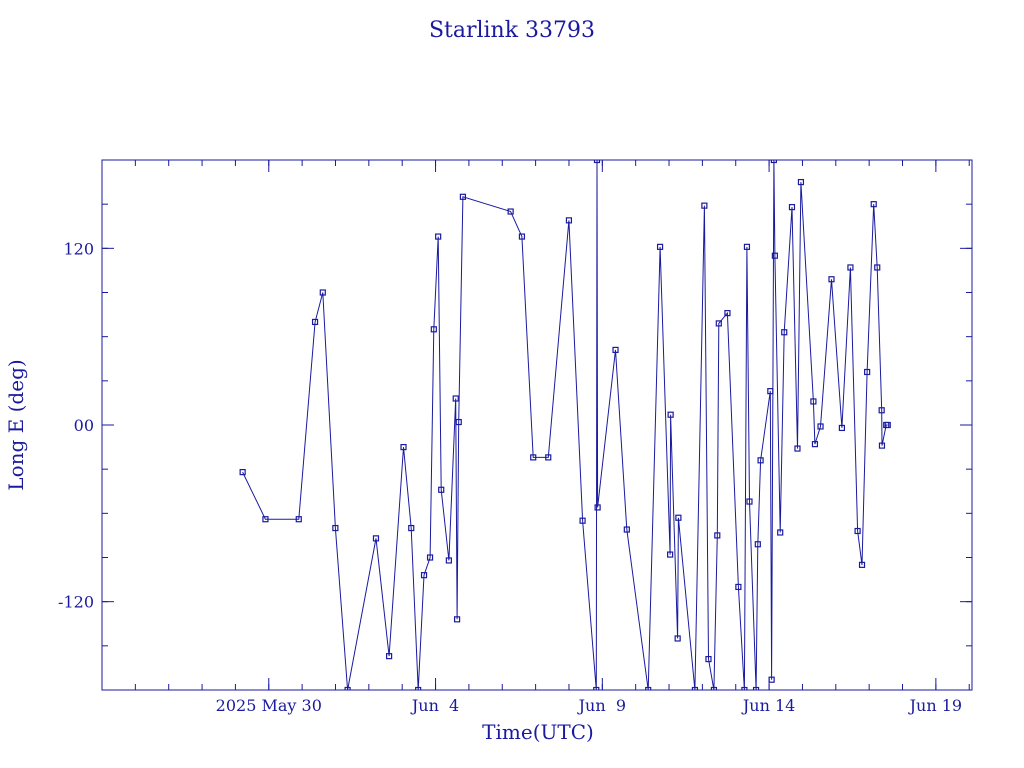  Describe the element at coordinates (269, 705) in the screenshot. I see `x-tick-label: 2025 May 30` at that location.